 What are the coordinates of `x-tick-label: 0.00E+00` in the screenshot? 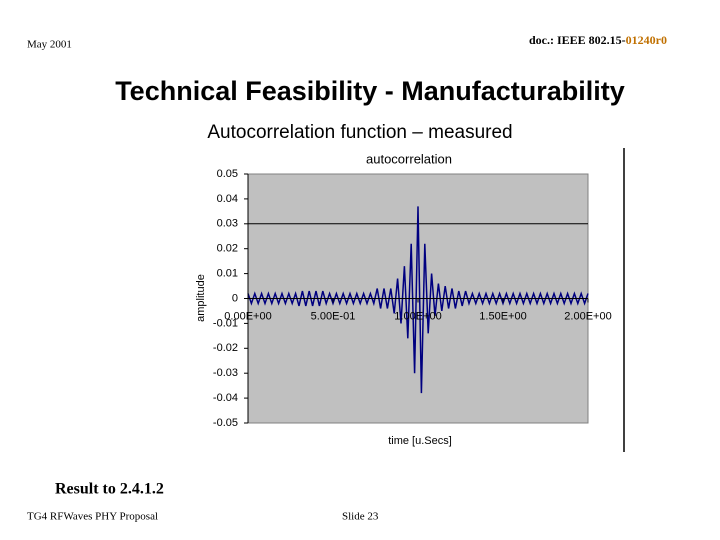 It's located at (247, 316).